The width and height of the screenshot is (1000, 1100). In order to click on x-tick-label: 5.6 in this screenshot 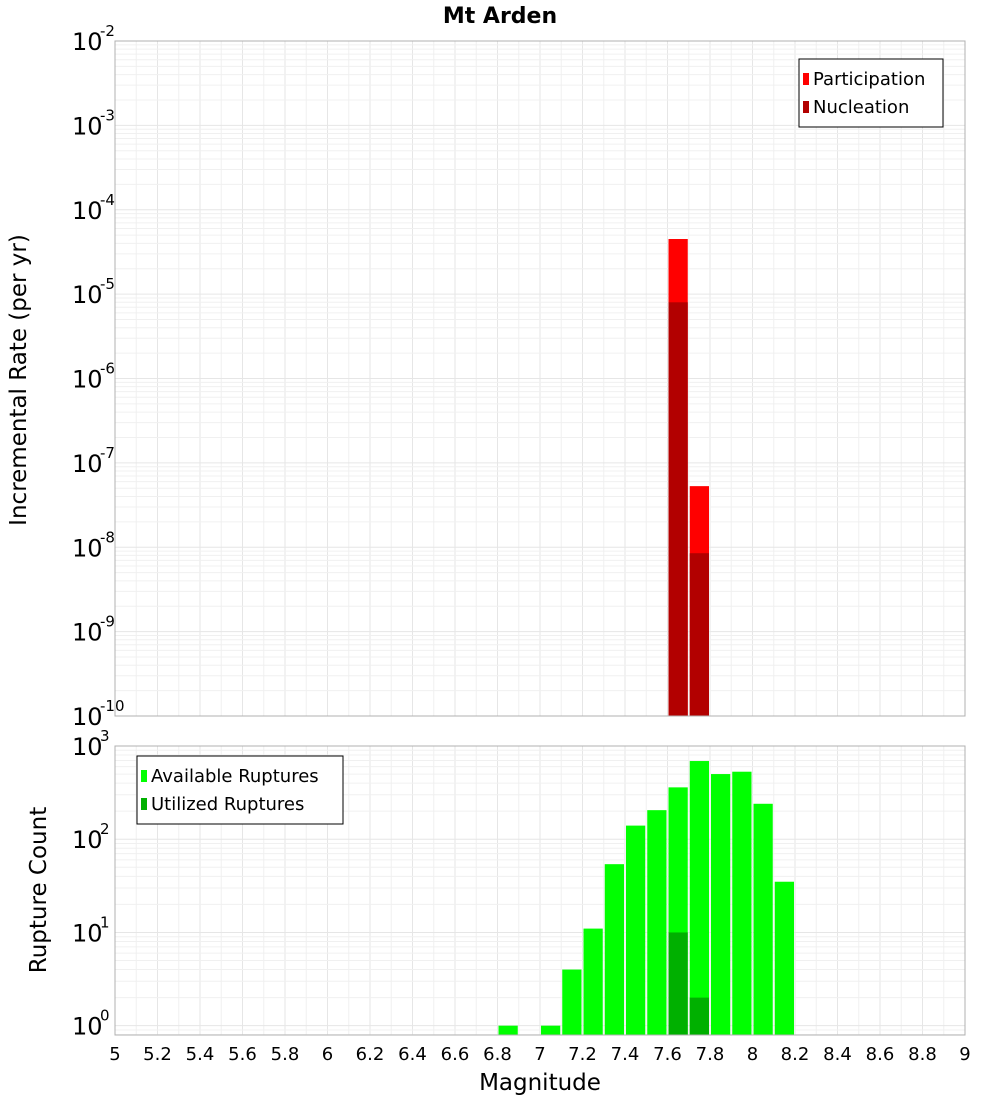, I will do `click(242, 1054)`.